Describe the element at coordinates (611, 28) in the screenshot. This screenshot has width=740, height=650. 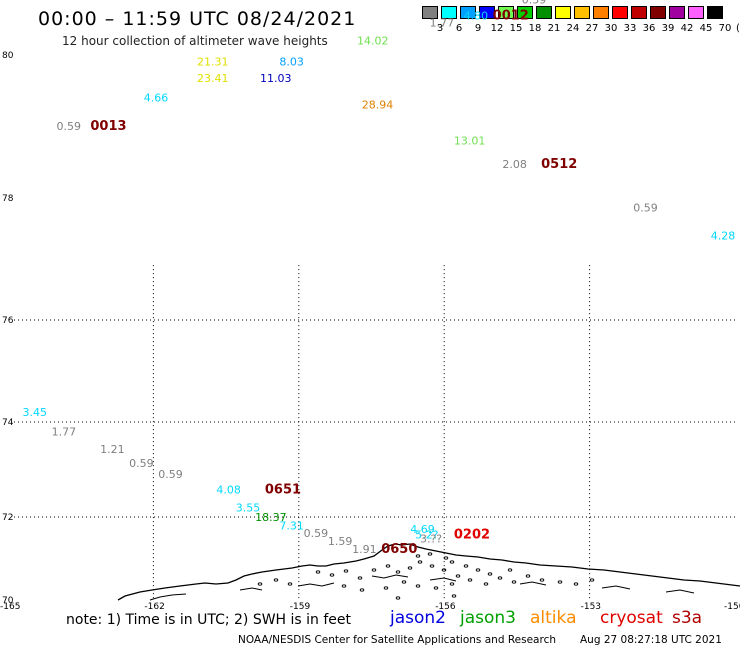
I see `legend-label: 30` at that location.